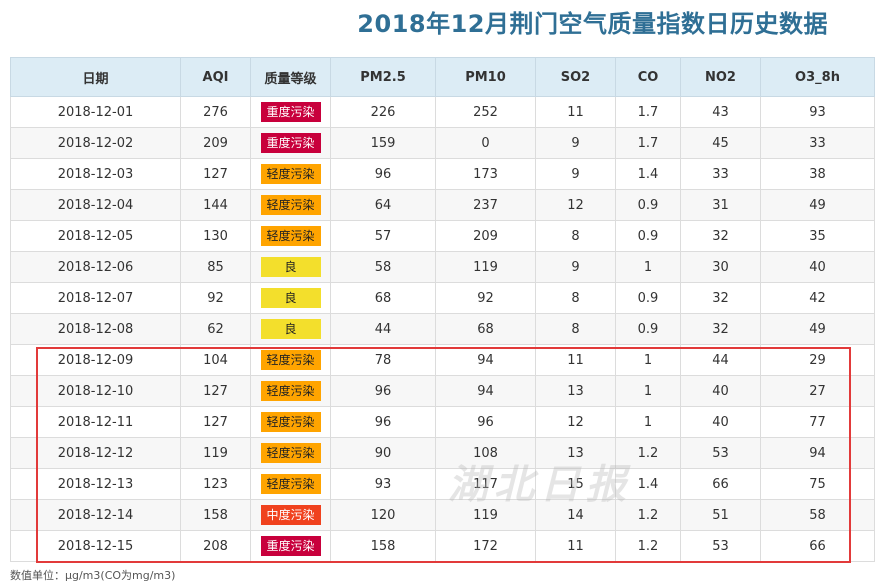 This screenshot has height=586, width=876. I want to click on cell-o3: 77, so click(817, 422).